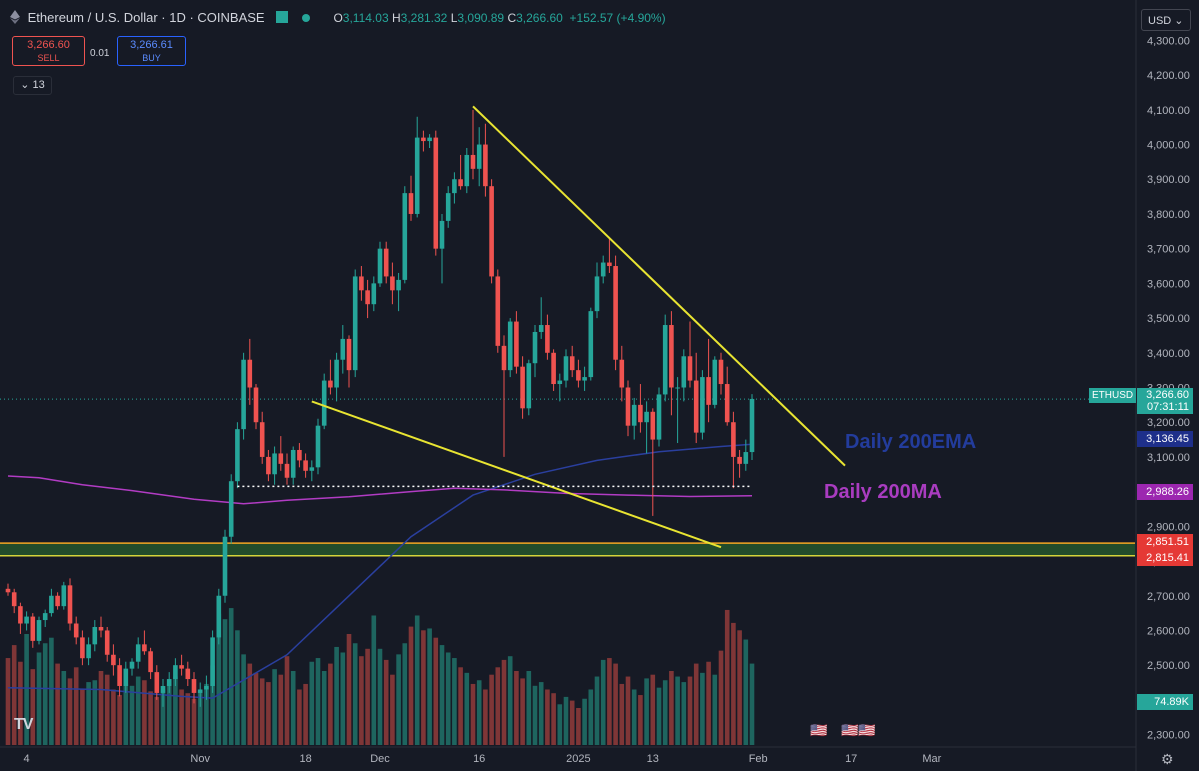  What do you see at coordinates (48, 51) in the screenshot?
I see `sell-button: 3,266.60 SELL` at bounding box center [48, 51].